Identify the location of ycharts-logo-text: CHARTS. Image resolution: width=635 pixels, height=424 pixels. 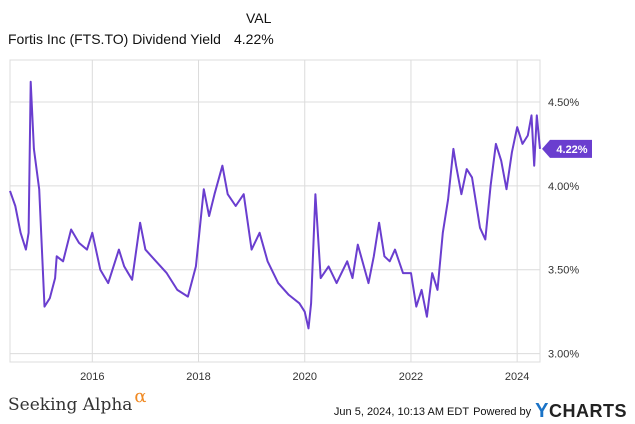
(588, 411).